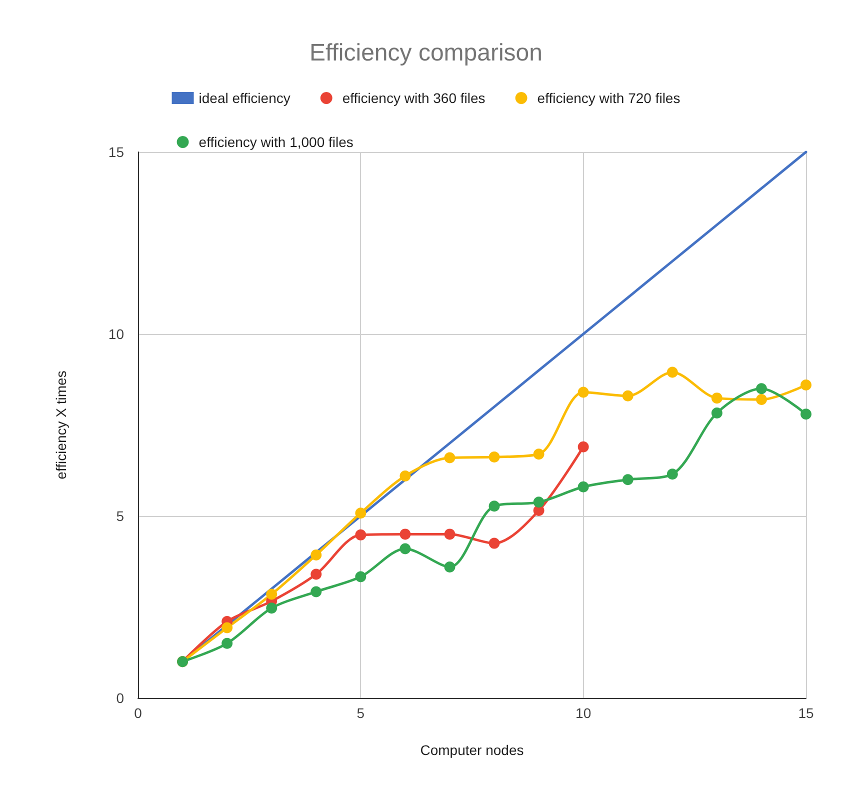 The image size is (852, 796). What do you see at coordinates (426, 53) in the screenshot?
I see `chart-title: Efficiency comparison` at bounding box center [426, 53].